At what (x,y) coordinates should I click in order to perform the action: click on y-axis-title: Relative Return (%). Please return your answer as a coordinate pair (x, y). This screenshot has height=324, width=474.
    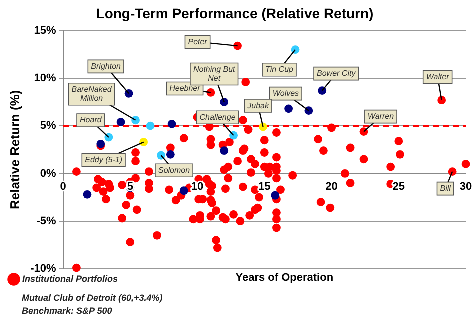
    Looking at the image, I should click on (14, 150).